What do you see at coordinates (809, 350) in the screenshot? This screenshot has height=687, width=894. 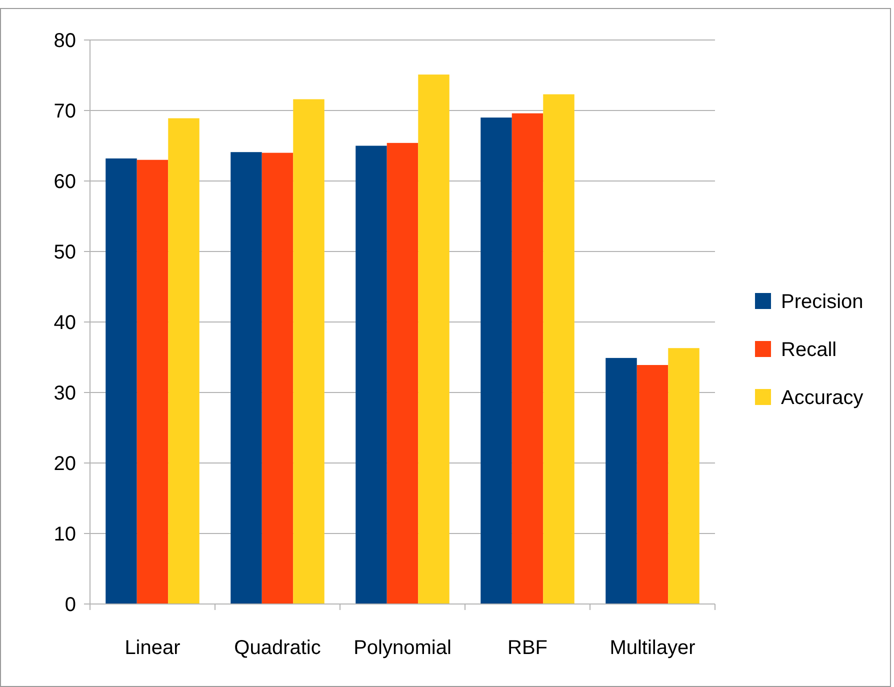 I see `legend-label: Recall` at bounding box center [809, 350].